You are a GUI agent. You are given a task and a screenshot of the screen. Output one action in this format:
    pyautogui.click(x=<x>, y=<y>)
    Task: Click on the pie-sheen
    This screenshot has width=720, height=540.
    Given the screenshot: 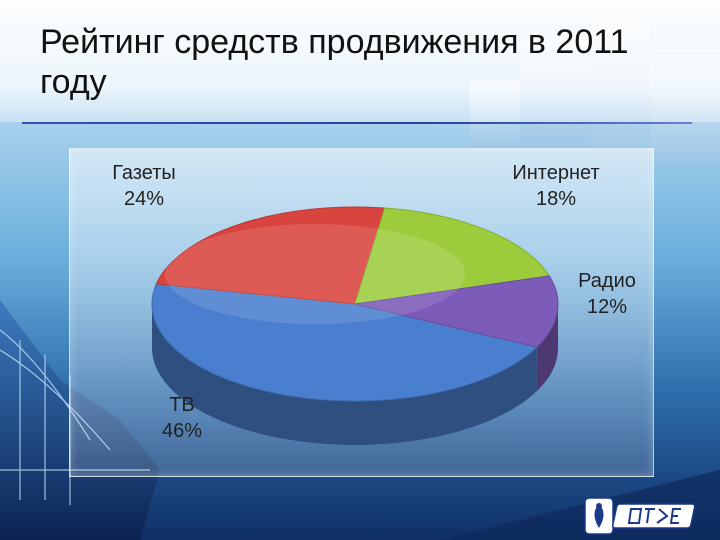 What is the action you would take?
    pyautogui.click(x=315, y=274)
    